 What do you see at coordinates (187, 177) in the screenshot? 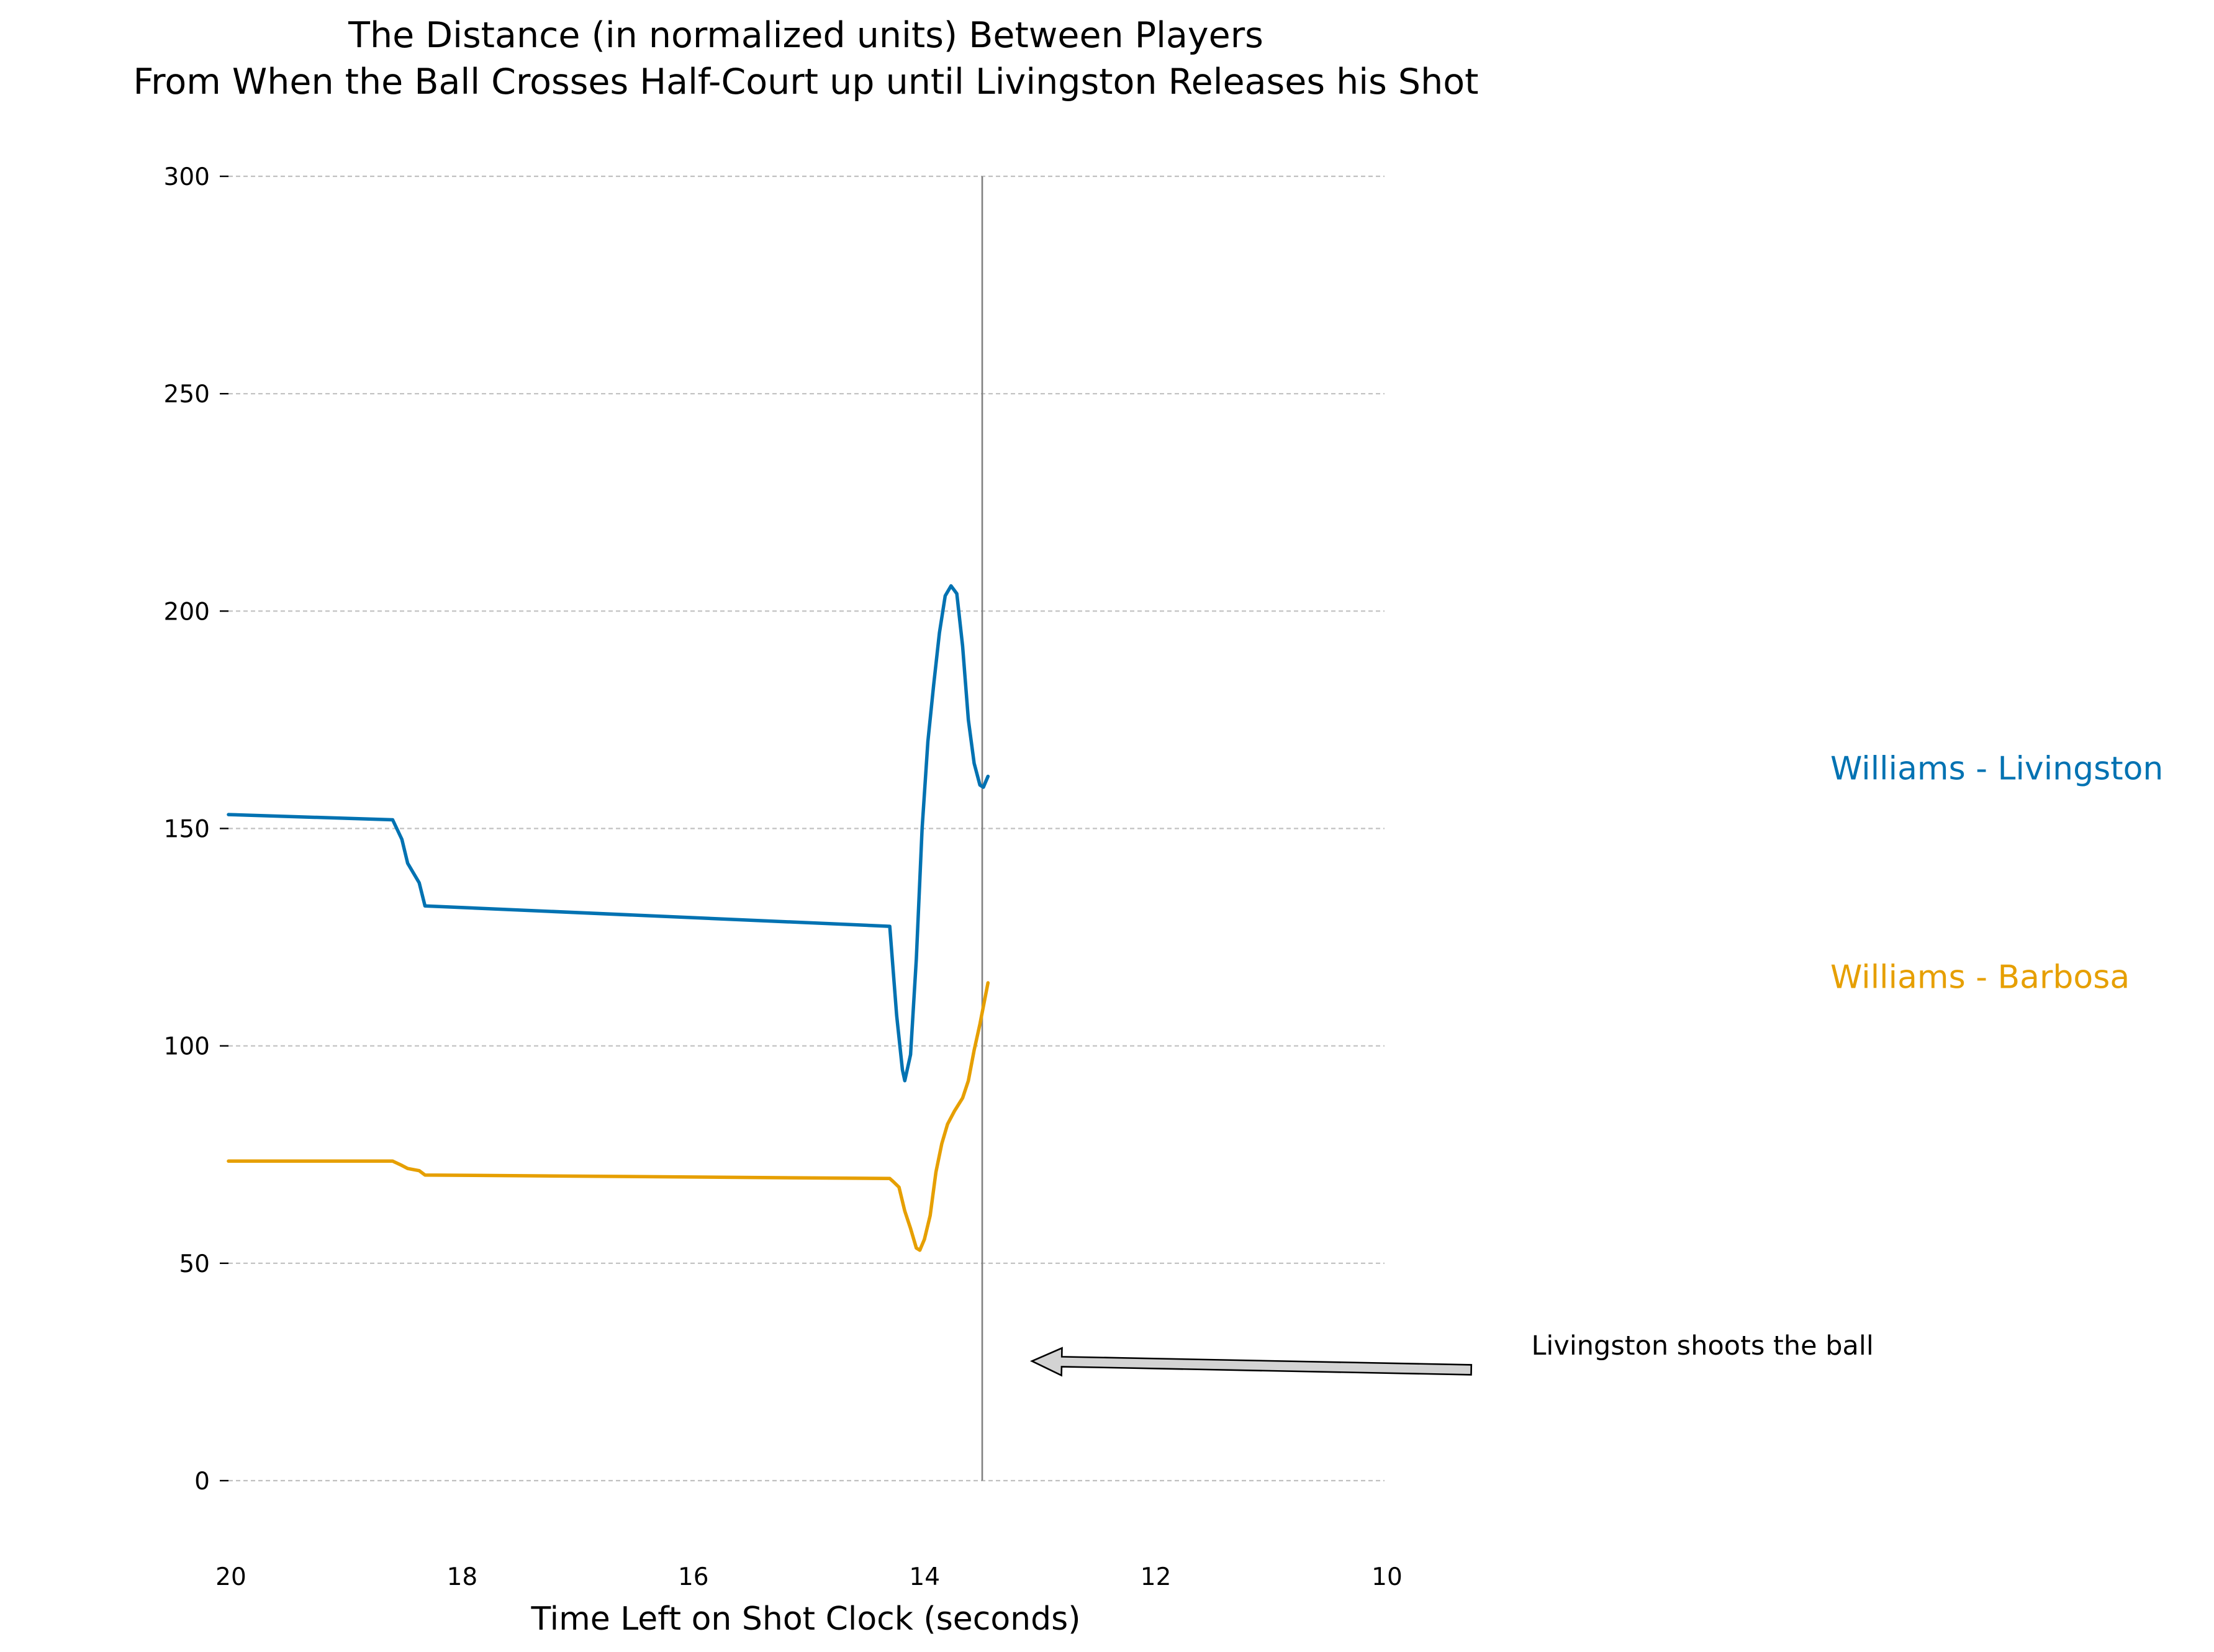
I see `y-tick-label-300: 300` at bounding box center [187, 177].